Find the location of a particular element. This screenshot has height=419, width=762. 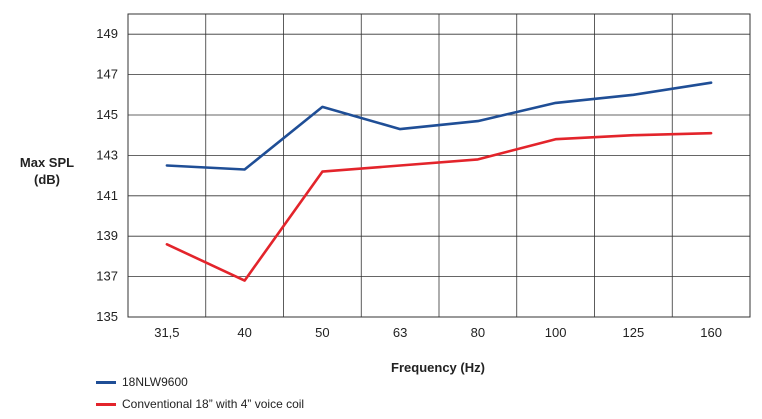

x-tick-label: 40 is located at coordinates (244, 332).